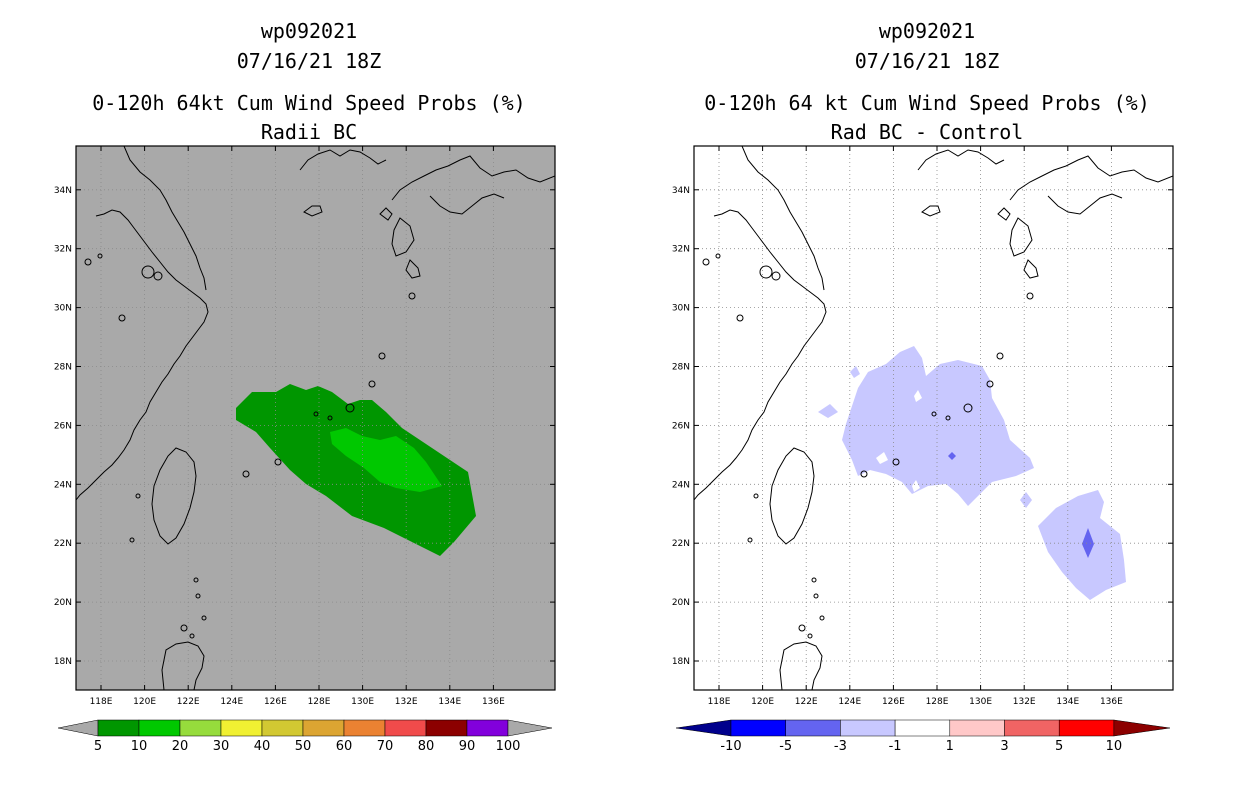 The width and height of the screenshot is (1236, 800). Describe the element at coordinates (344, 746) in the screenshot. I see `colorbar-label: 60` at that location.